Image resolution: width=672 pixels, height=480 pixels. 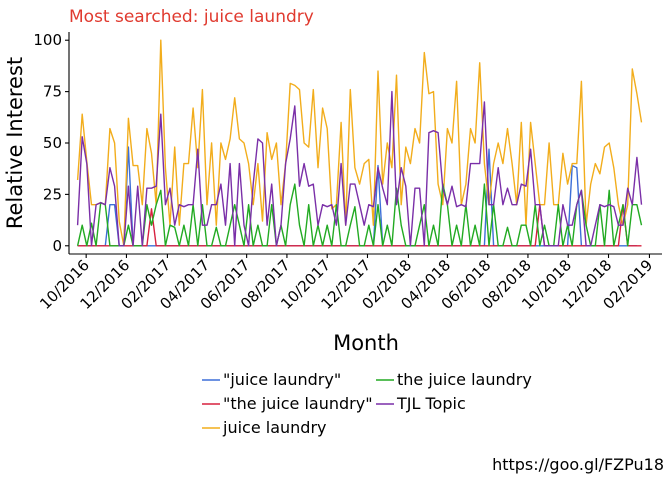 I want to click on y-tick-label: 50, so click(x=52, y=143).